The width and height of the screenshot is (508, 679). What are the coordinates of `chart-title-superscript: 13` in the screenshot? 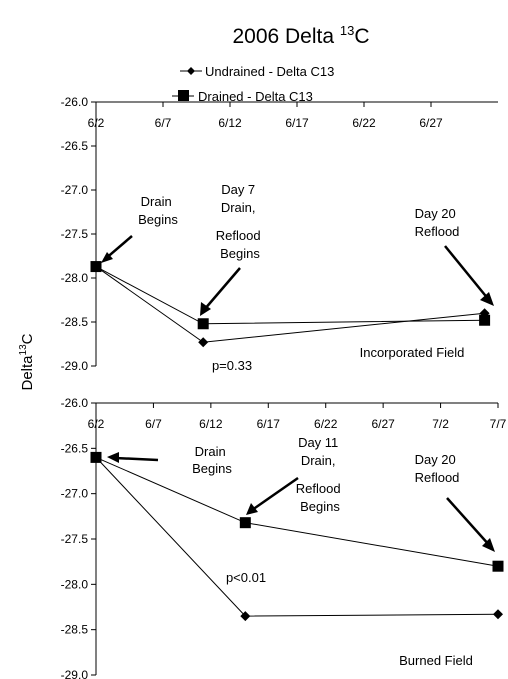 It's located at (347, 30).